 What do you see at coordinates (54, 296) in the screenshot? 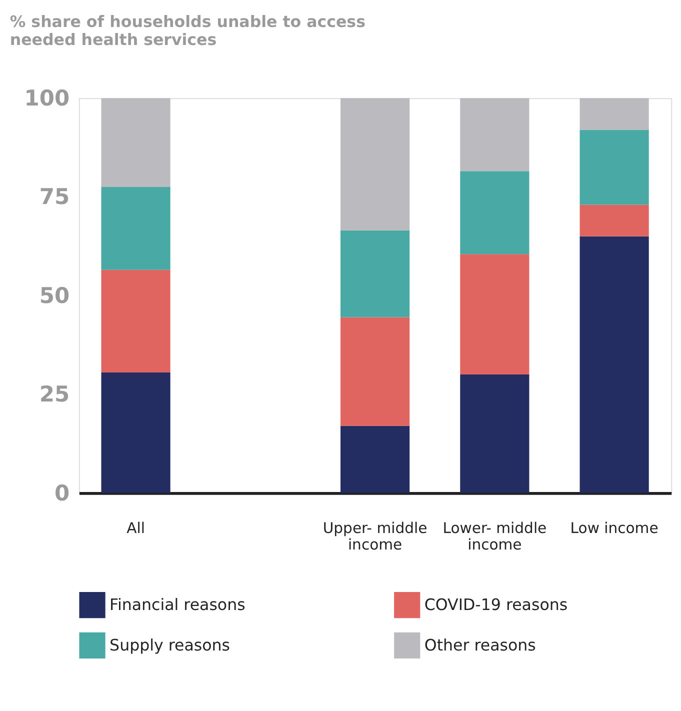
I see `y-tick-label: 50` at bounding box center [54, 296].